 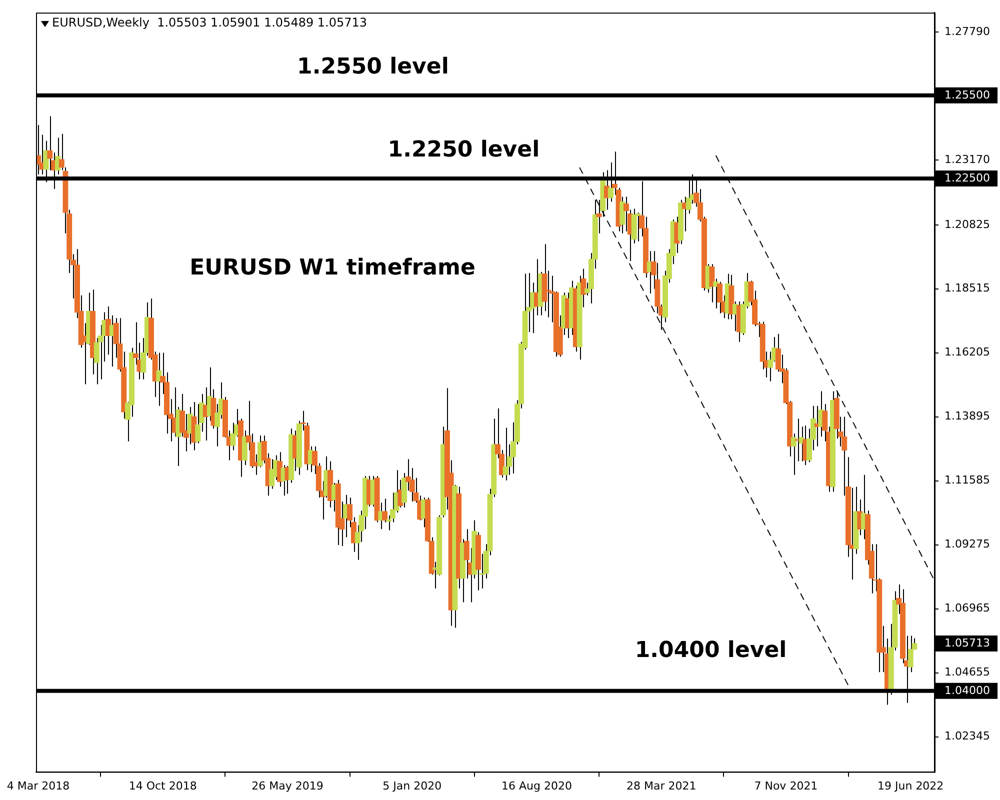 What do you see at coordinates (967, 690) in the screenshot?
I see `y-tick-label: 1.04000` at bounding box center [967, 690].